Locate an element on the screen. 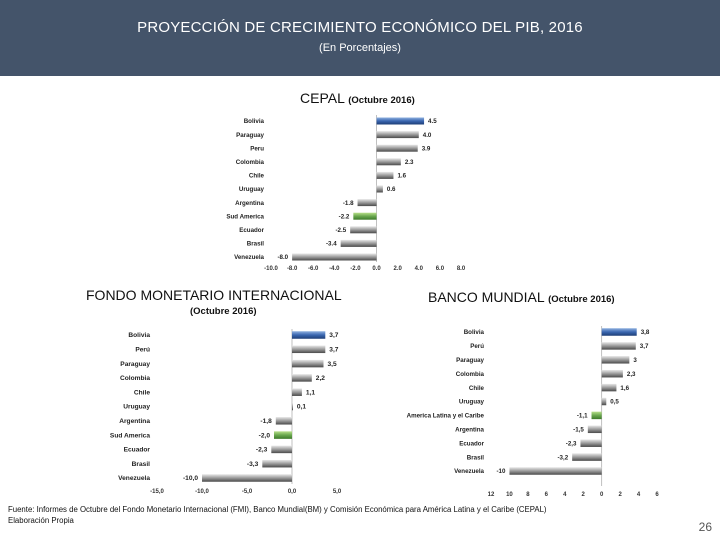 This screenshot has width=720, height=540. value-label: -1,8 is located at coordinates (266, 421).